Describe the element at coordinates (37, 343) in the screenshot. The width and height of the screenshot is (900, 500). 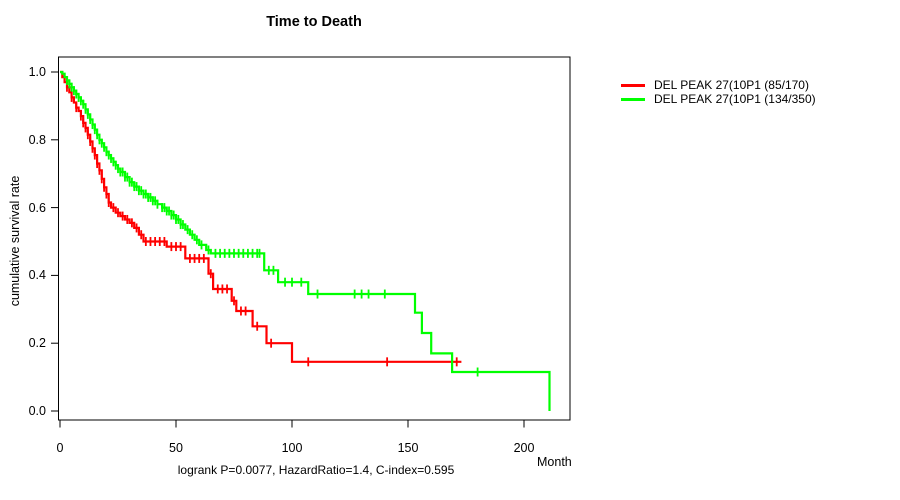
I see `y-tick-label: 0.2` at that location.